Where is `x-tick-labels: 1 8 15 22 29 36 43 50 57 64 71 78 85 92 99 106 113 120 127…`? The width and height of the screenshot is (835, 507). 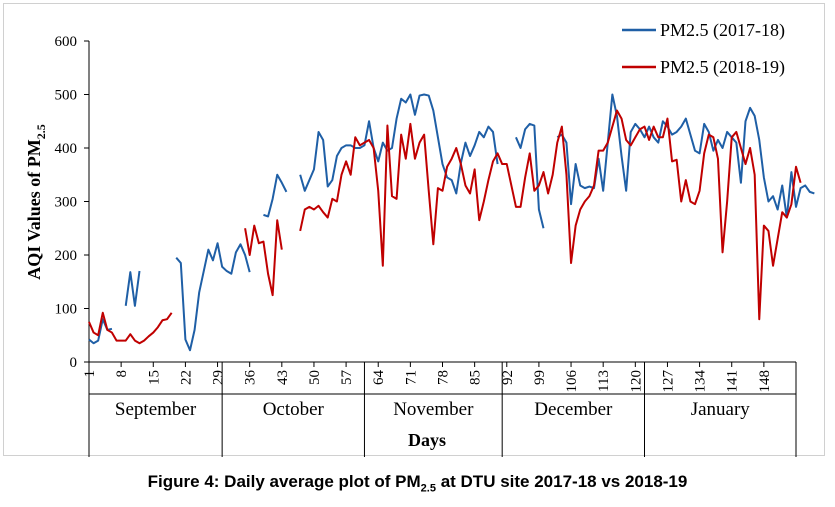
x-tick-labels: 1 8 15 22 29 36 43 50 57 64 71 78 85 92 99 106 113 120 127… is located at coordinates (427, 377).